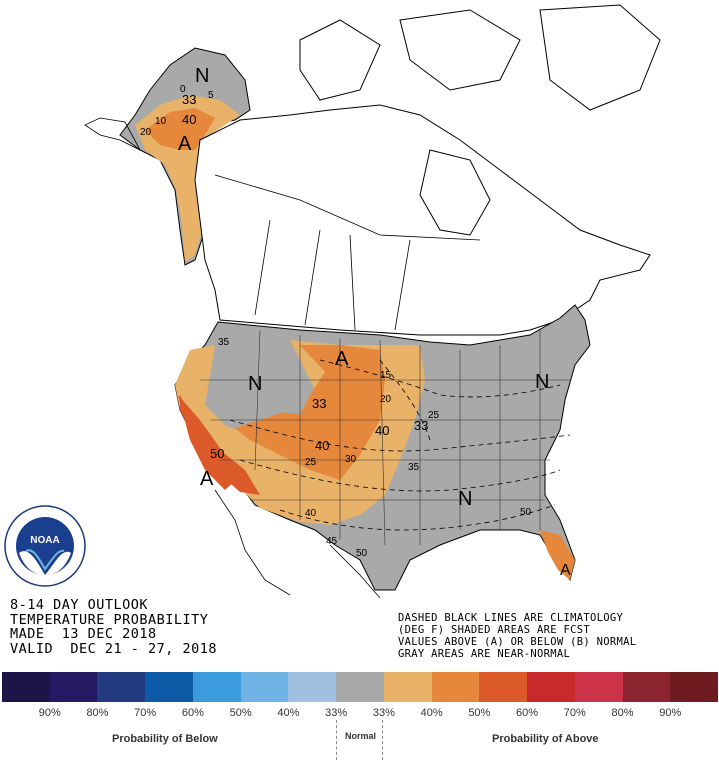 Image resolution: width=719 pixels, height=760 pixels. I want to click on normal-divider-left, so click(336, 740).